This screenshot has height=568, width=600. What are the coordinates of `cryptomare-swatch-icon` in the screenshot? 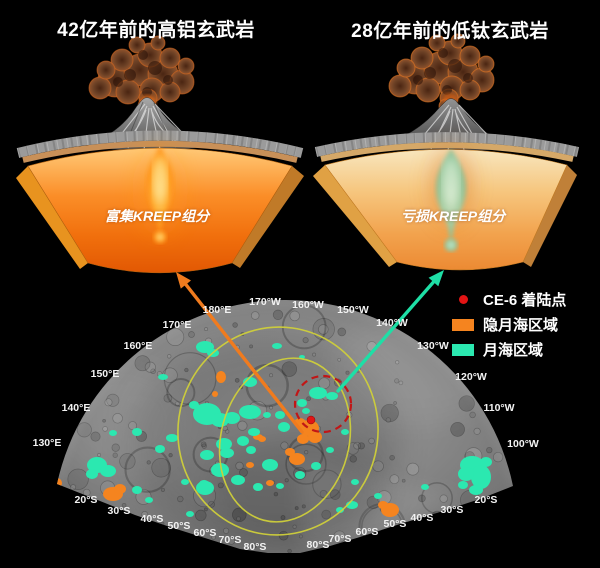 It's located at (463, 324).